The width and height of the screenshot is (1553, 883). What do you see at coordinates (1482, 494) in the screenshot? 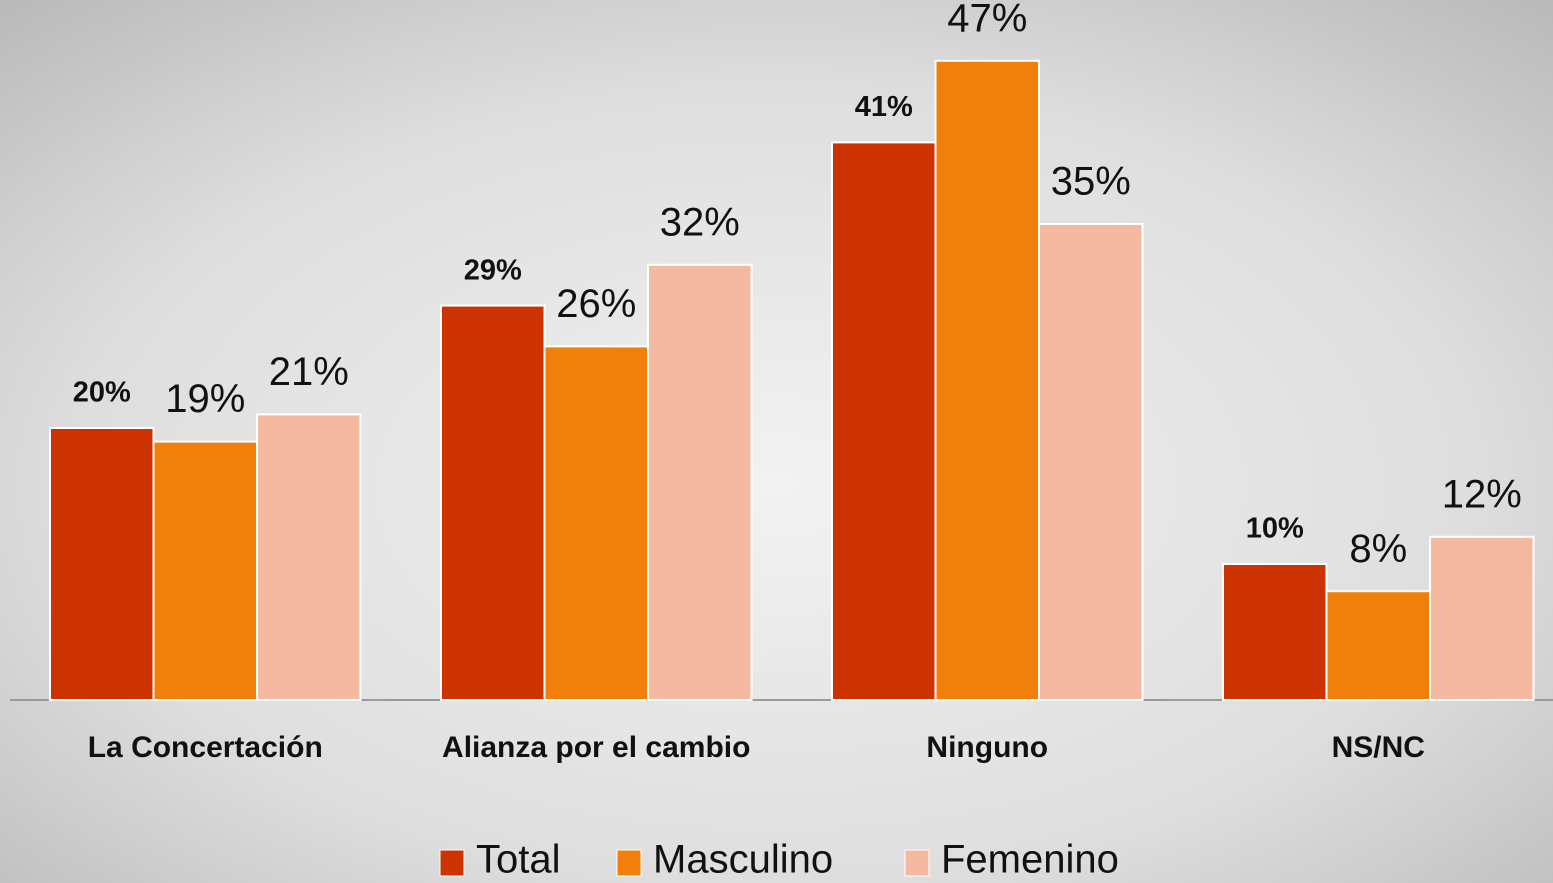
I see `data-label: 12%` at bounding box center [1482, 494].